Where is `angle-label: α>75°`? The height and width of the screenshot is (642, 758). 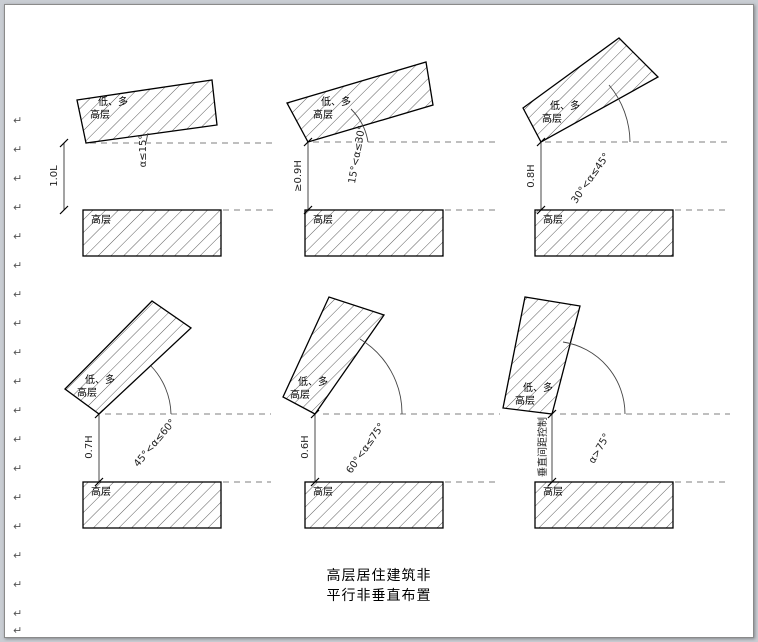 angle-label: α>75° is located at coordinates (600, 449).